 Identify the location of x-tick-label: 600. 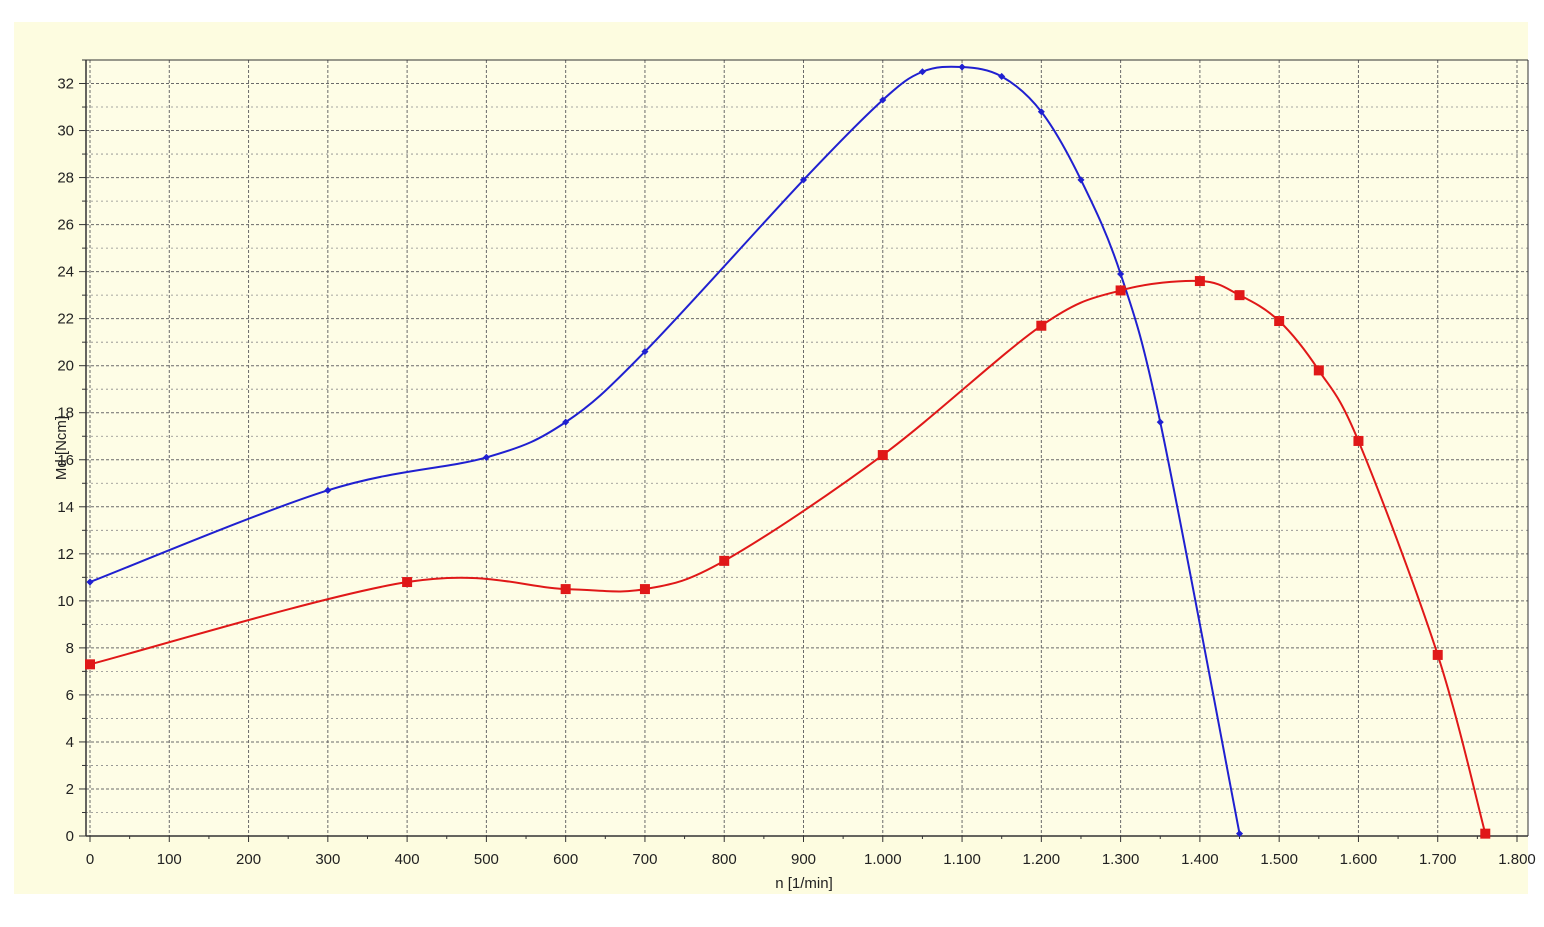
(565, 859).